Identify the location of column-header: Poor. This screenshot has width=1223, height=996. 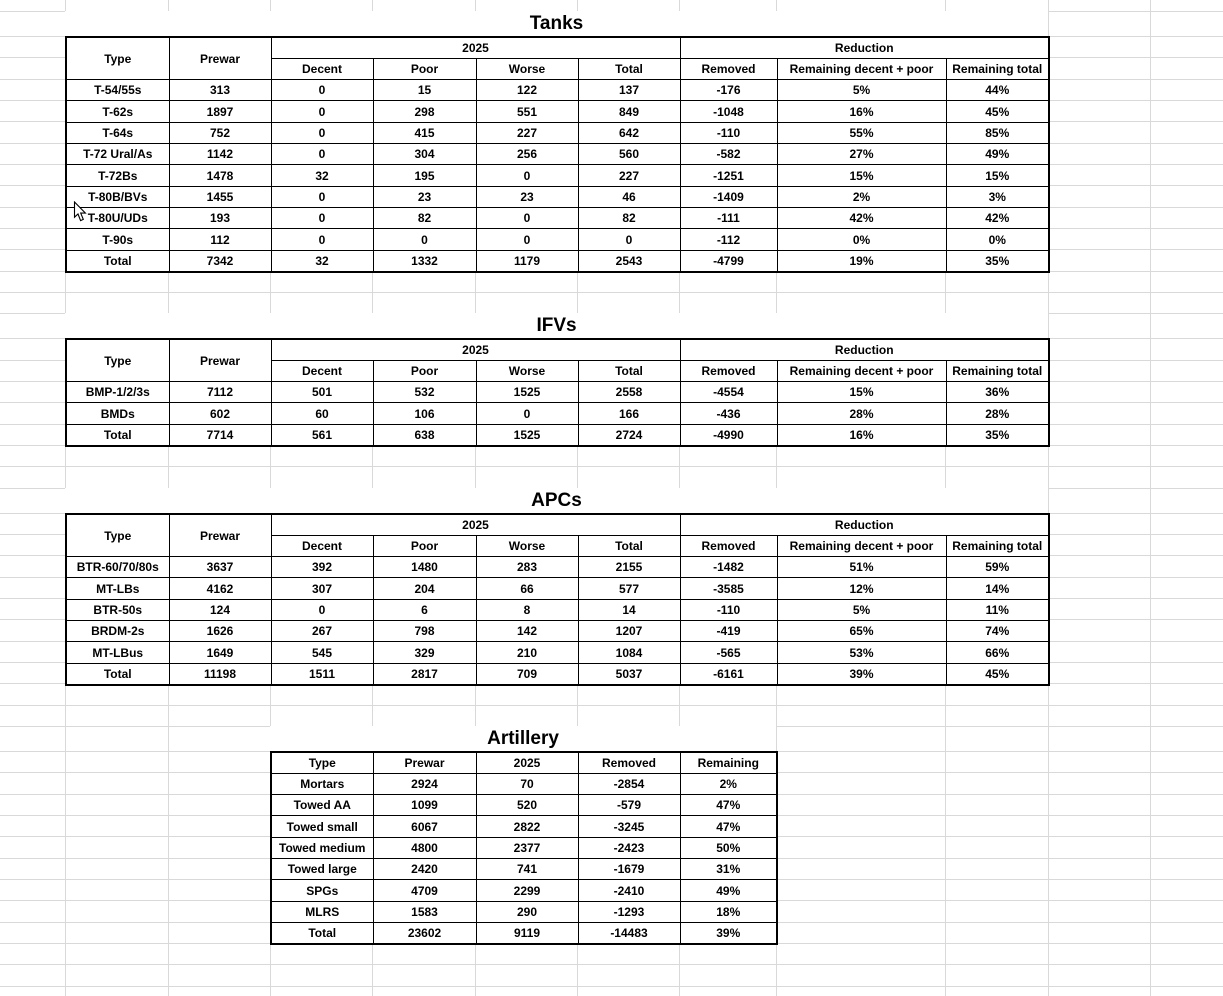
(424, 546).